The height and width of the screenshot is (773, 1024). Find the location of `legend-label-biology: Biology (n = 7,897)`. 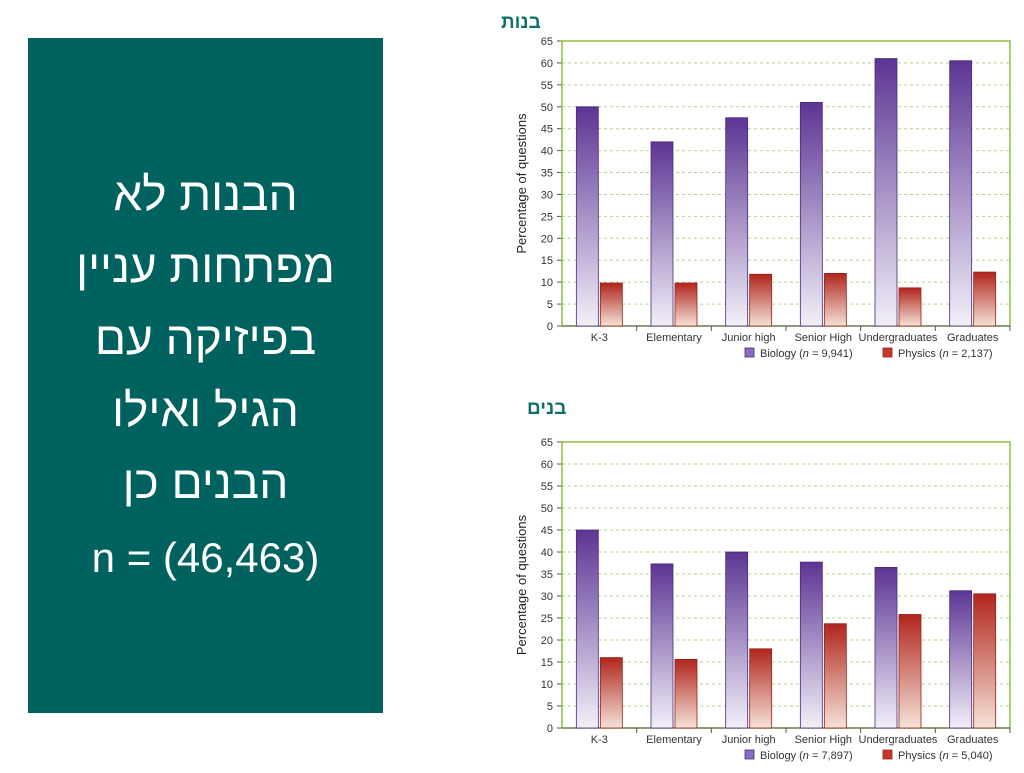

legend-label-biology: Biology (n = 7,897) is located at coordinates (806, 756).